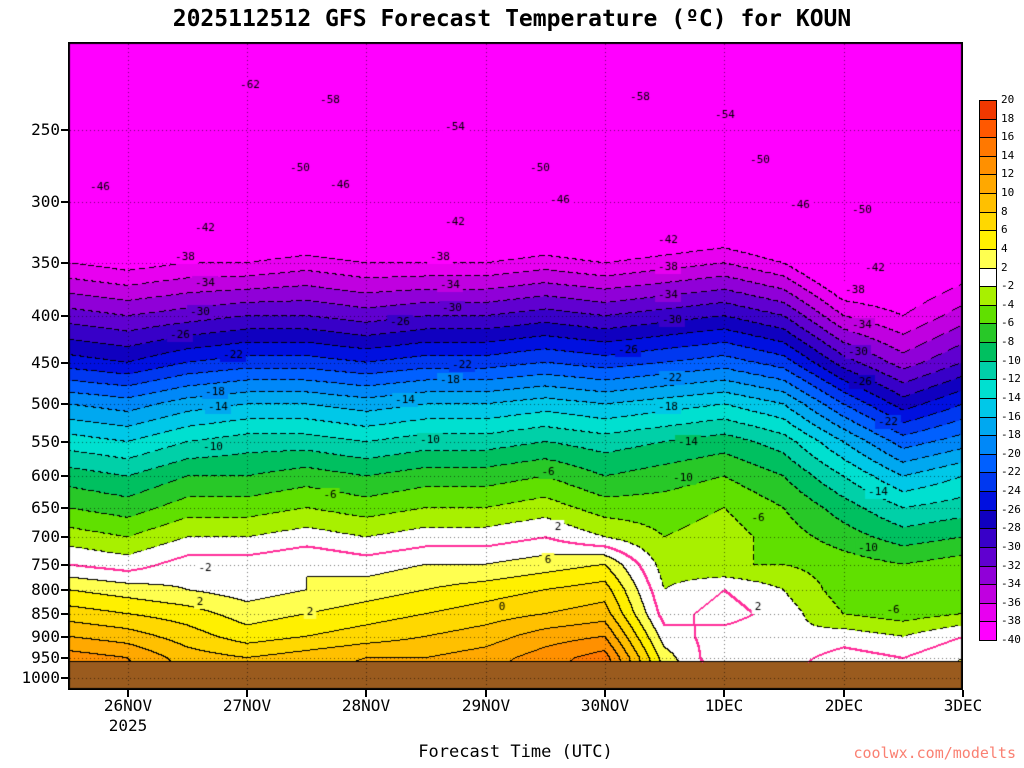  I want to click on colorbar-label: -30, so click(1011, 546).